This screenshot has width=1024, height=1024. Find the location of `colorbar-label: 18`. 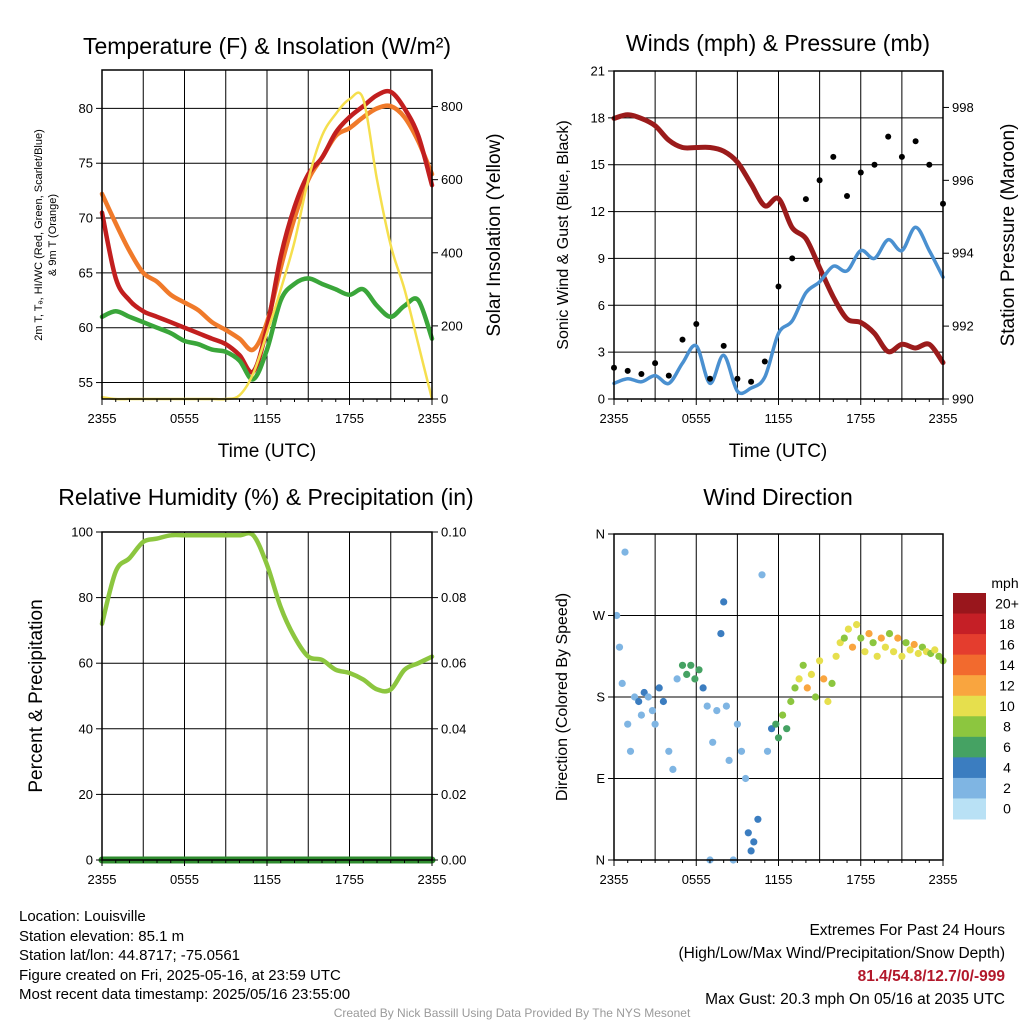

colorbar-label: 18 is located at coordinates (1007, 624).